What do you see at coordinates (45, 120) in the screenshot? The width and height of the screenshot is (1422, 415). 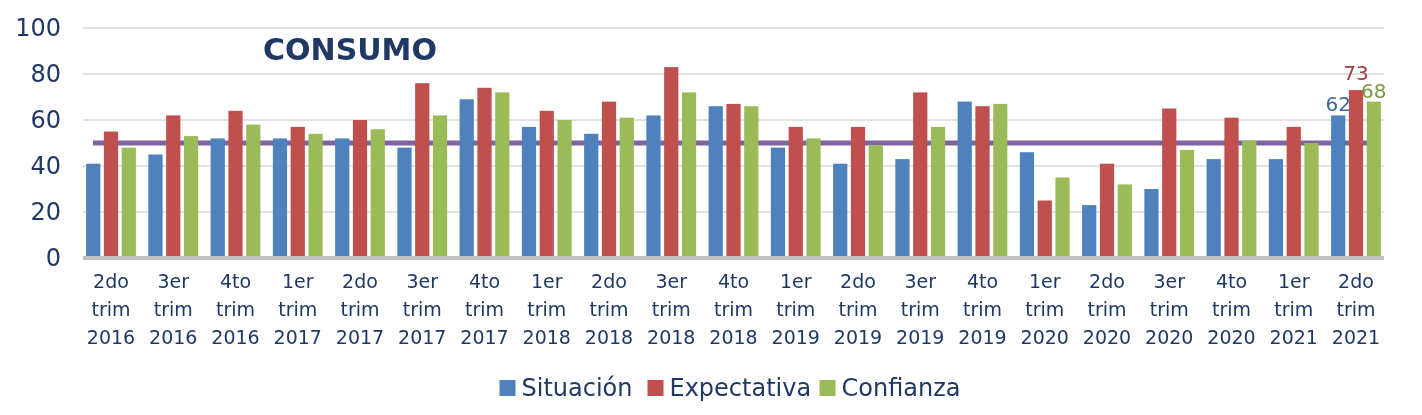 I see `y-tick-label: 60` at bounding box center [45, 120].